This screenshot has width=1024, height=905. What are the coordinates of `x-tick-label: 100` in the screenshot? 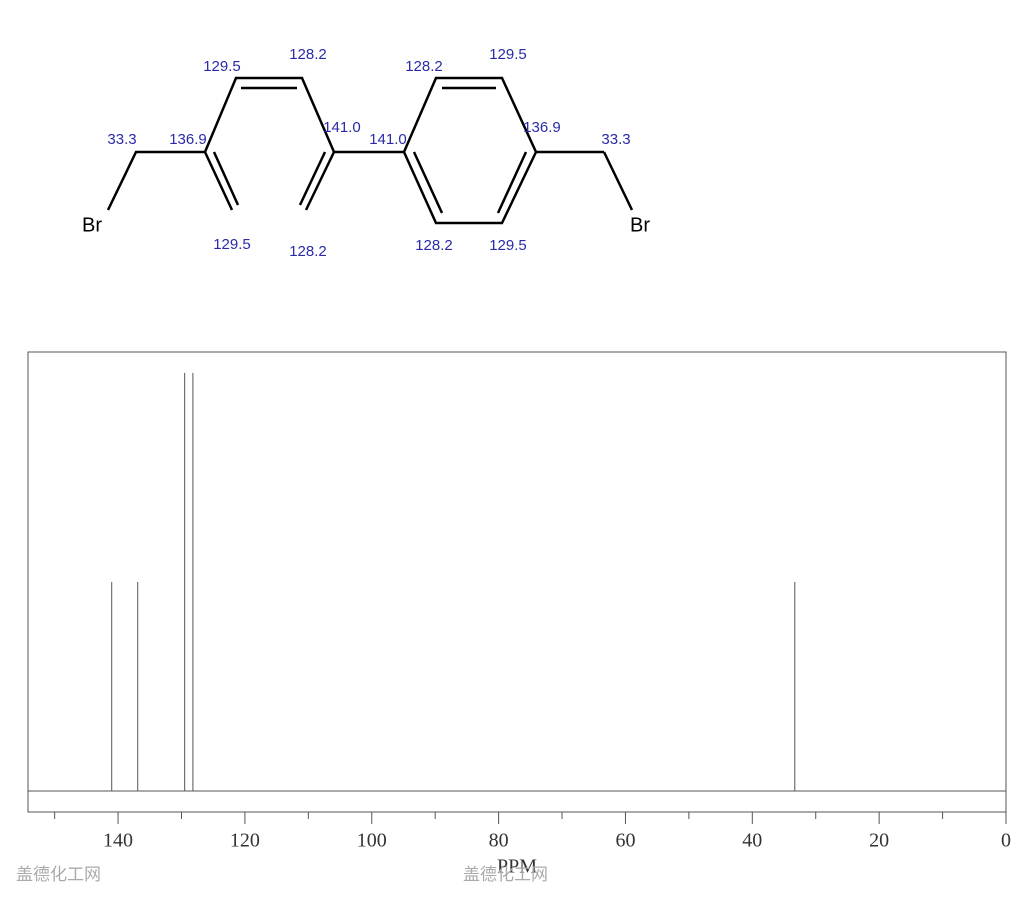 It's located at (372, 841).